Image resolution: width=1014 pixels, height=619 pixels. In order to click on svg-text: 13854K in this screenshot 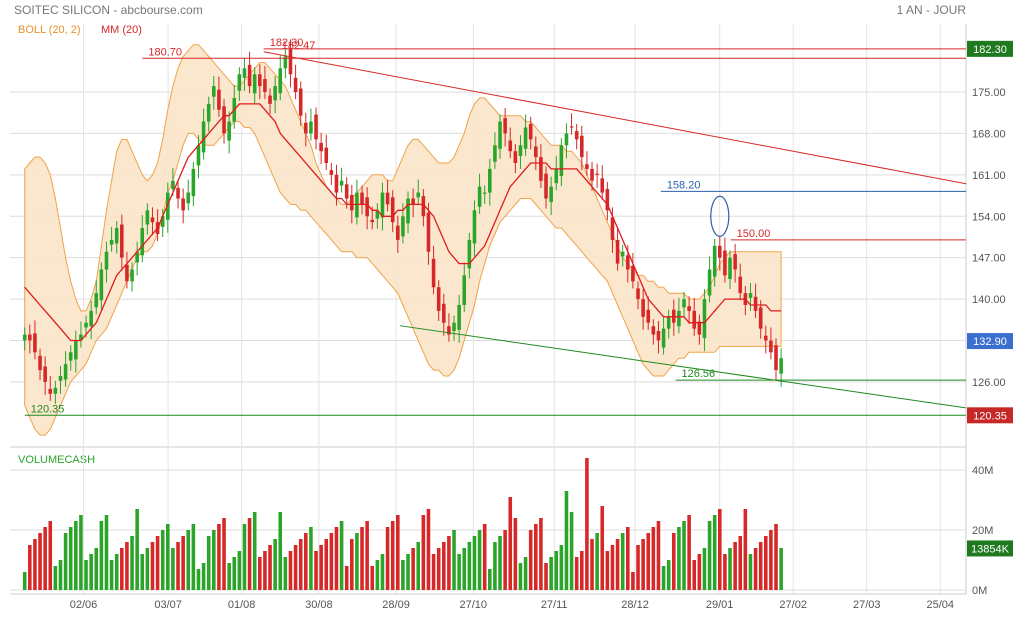, I will do `click(990, 549)`.